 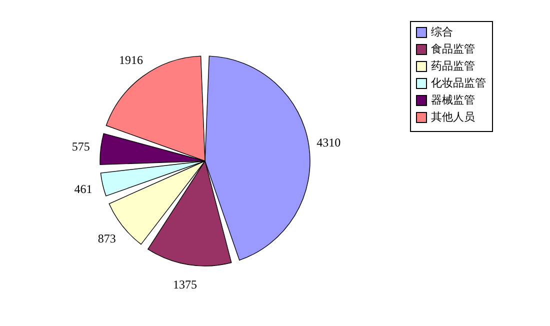 What do you see at coordinates (107, 238) in the screenshot?
I see `data-label: 873` at bounding box center [107, 238].